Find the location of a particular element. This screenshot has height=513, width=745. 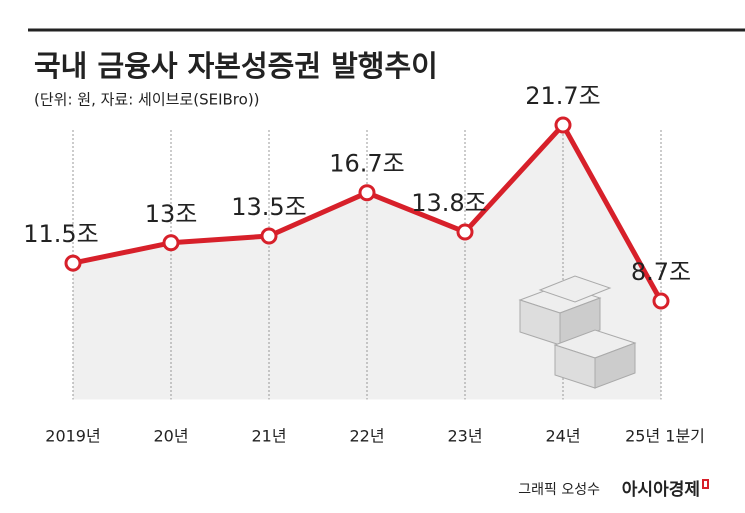

x-tick-label: 24년 is located at coordinates (562, 436).